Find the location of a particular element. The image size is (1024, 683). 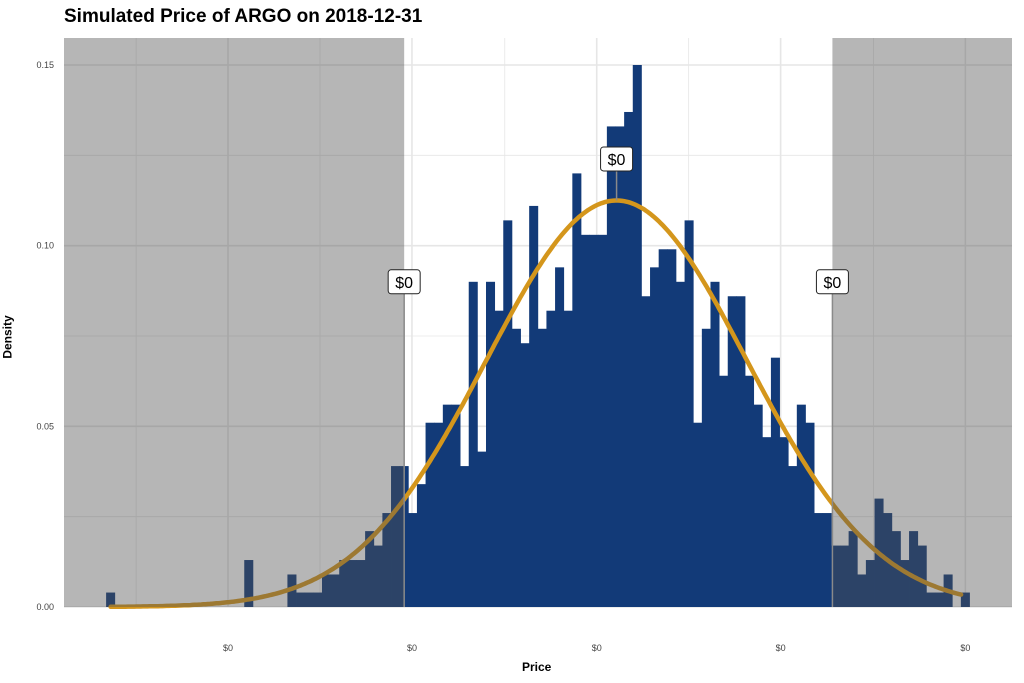

y-tick-label: 0.15 is located at coordinates (45, 65).